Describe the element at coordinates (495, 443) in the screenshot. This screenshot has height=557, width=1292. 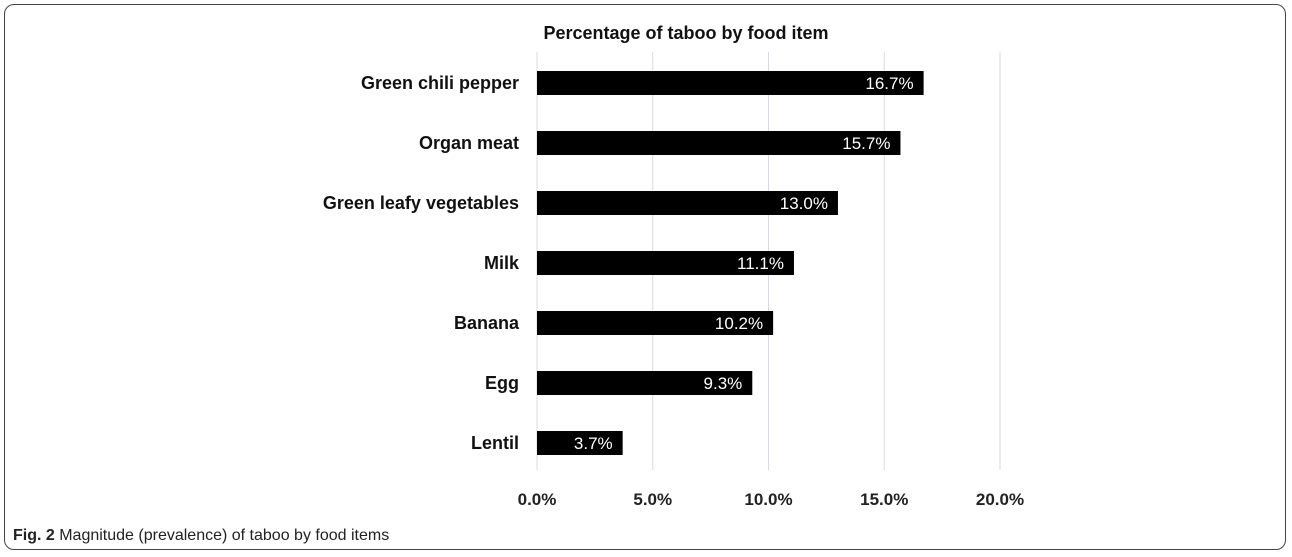
I see `category-label: Lentil` at that location.